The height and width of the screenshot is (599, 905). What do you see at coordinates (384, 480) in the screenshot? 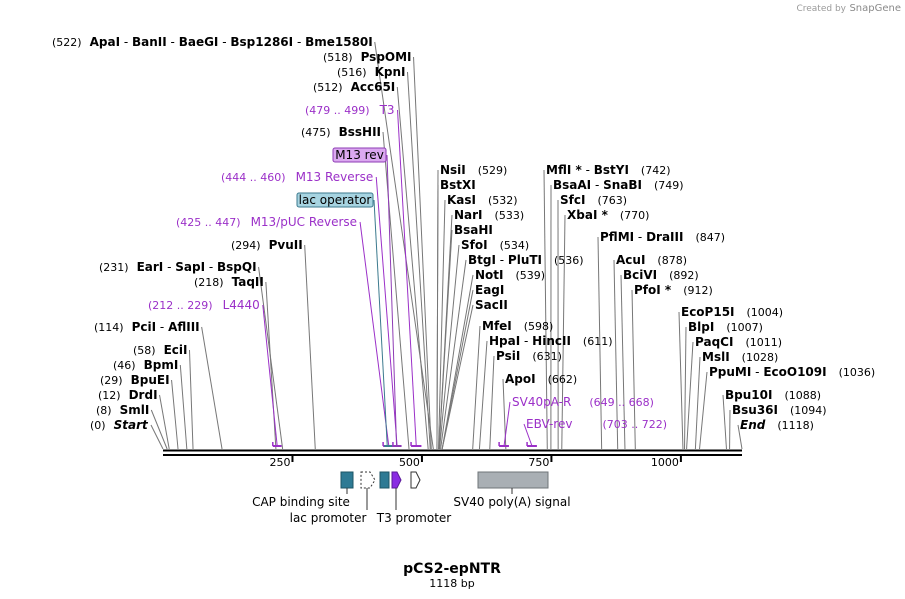
I see `lac-operator-feature` at bounding box center [384, 480].